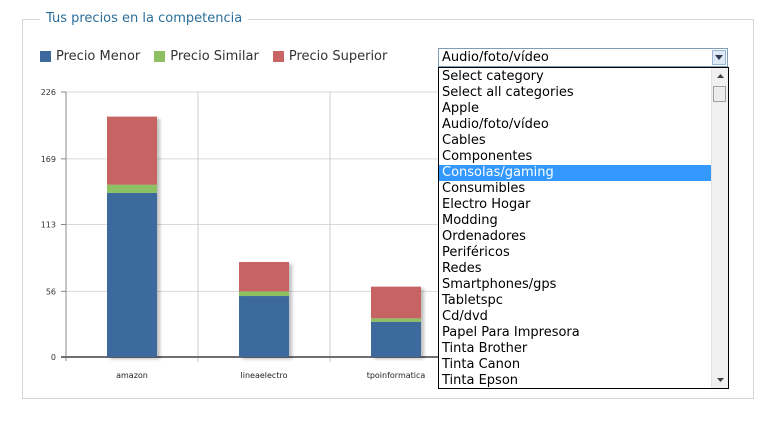 The width and height of the screenshot is (777, 422). What do you see at coordinates (470, 220) in the screenshot?
I see `dropdown-option: Modding` at bounding box center [470, 220].